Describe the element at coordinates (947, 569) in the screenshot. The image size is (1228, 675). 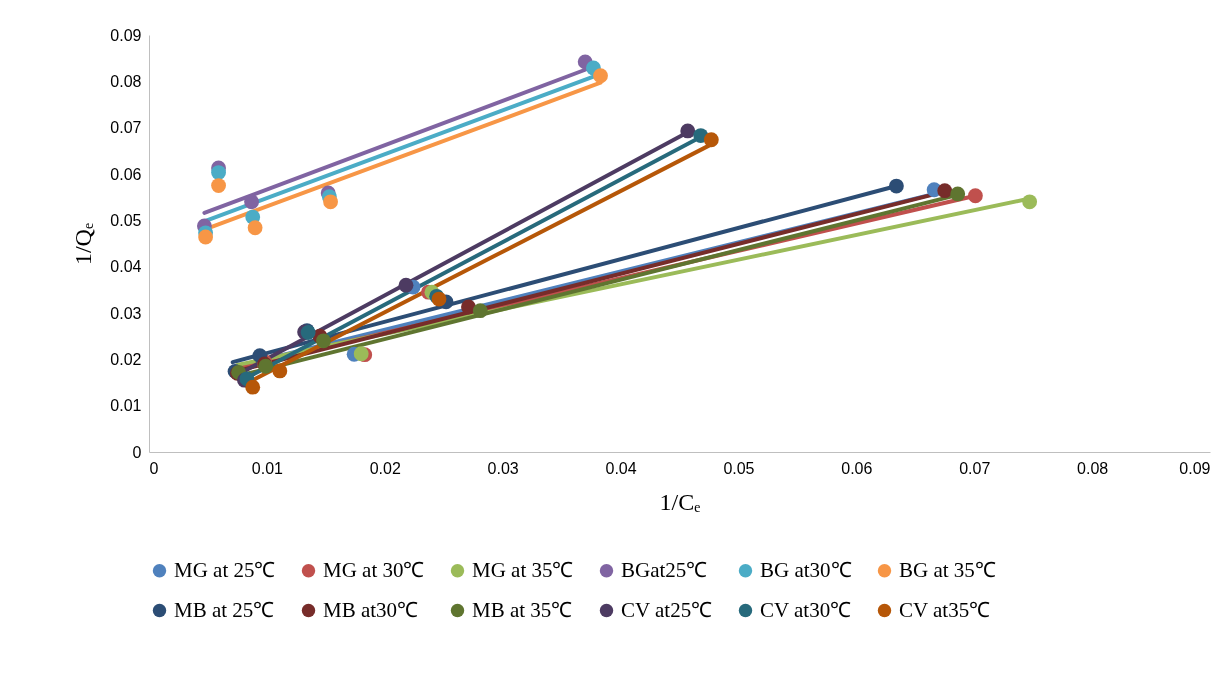
I see `legend-label: BG at 35℃` at that location.